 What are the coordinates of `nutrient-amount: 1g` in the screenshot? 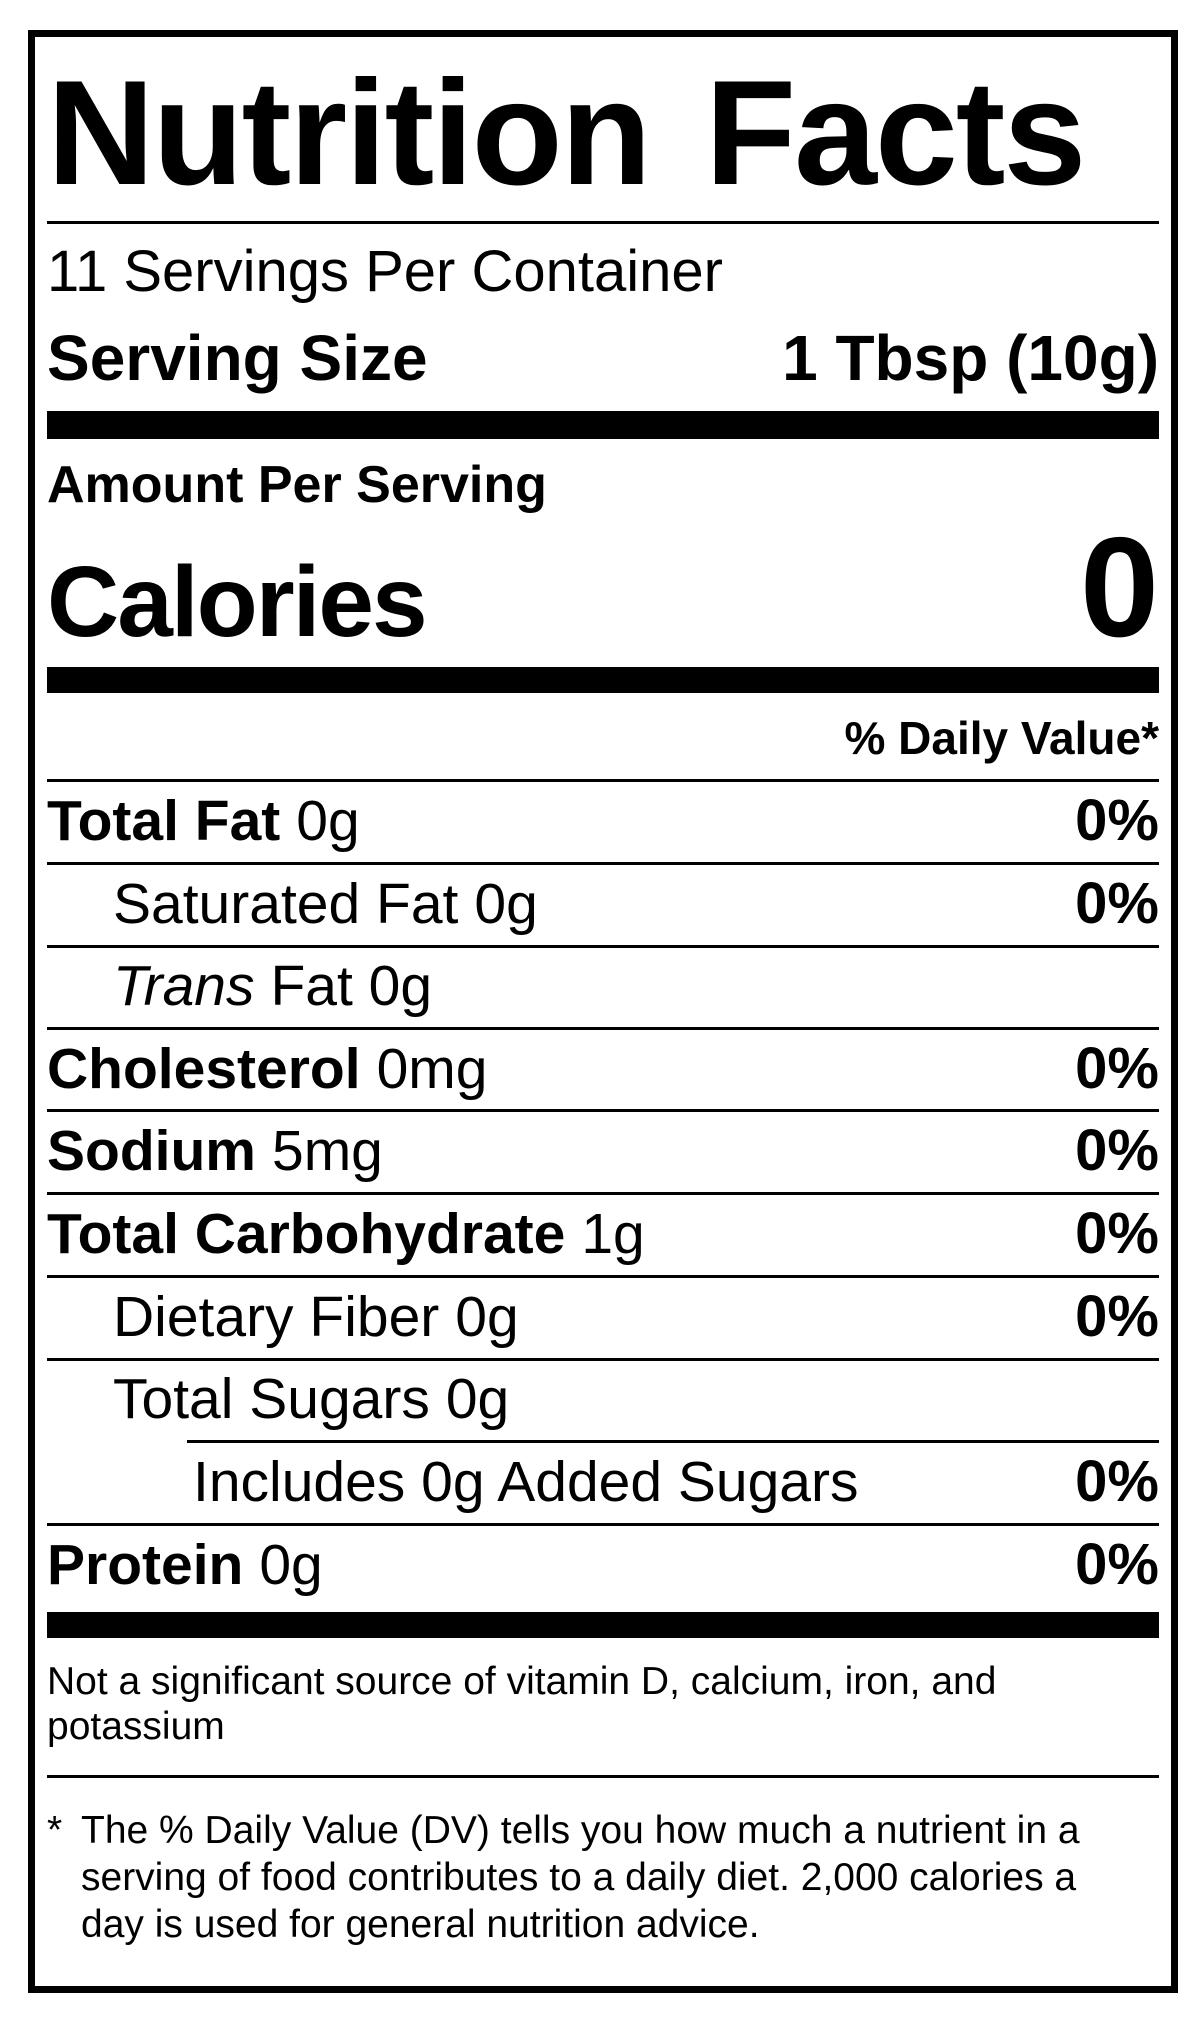 It's located at (613, 1234).